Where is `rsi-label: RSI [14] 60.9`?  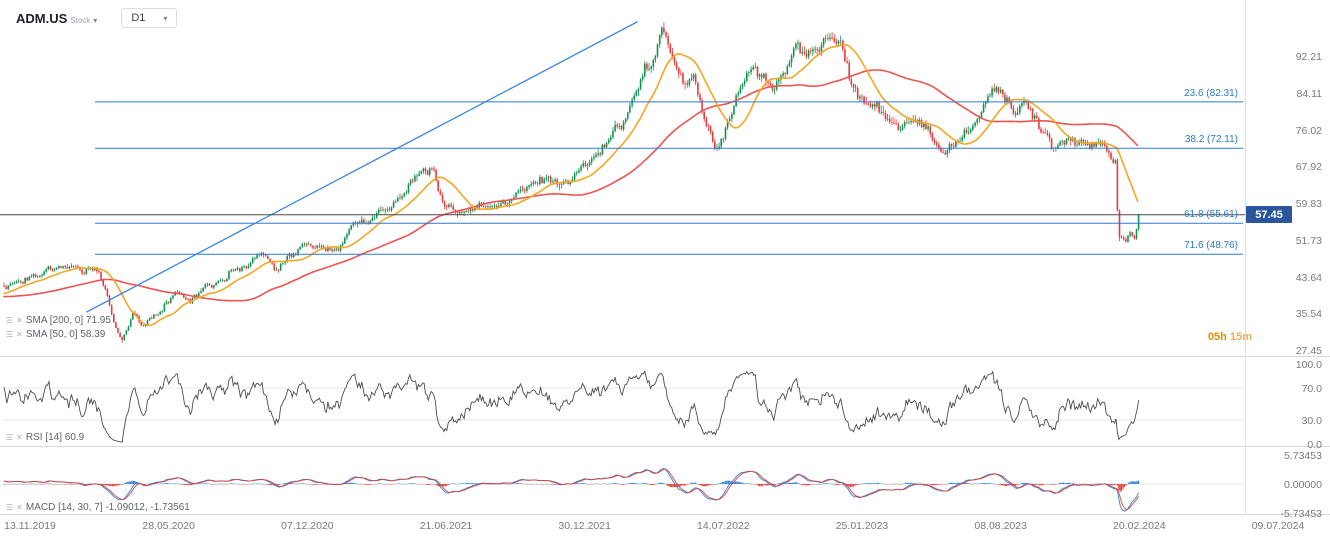
rsi-label: RSI [14] 60.9 is located at coordinates (55, 437).